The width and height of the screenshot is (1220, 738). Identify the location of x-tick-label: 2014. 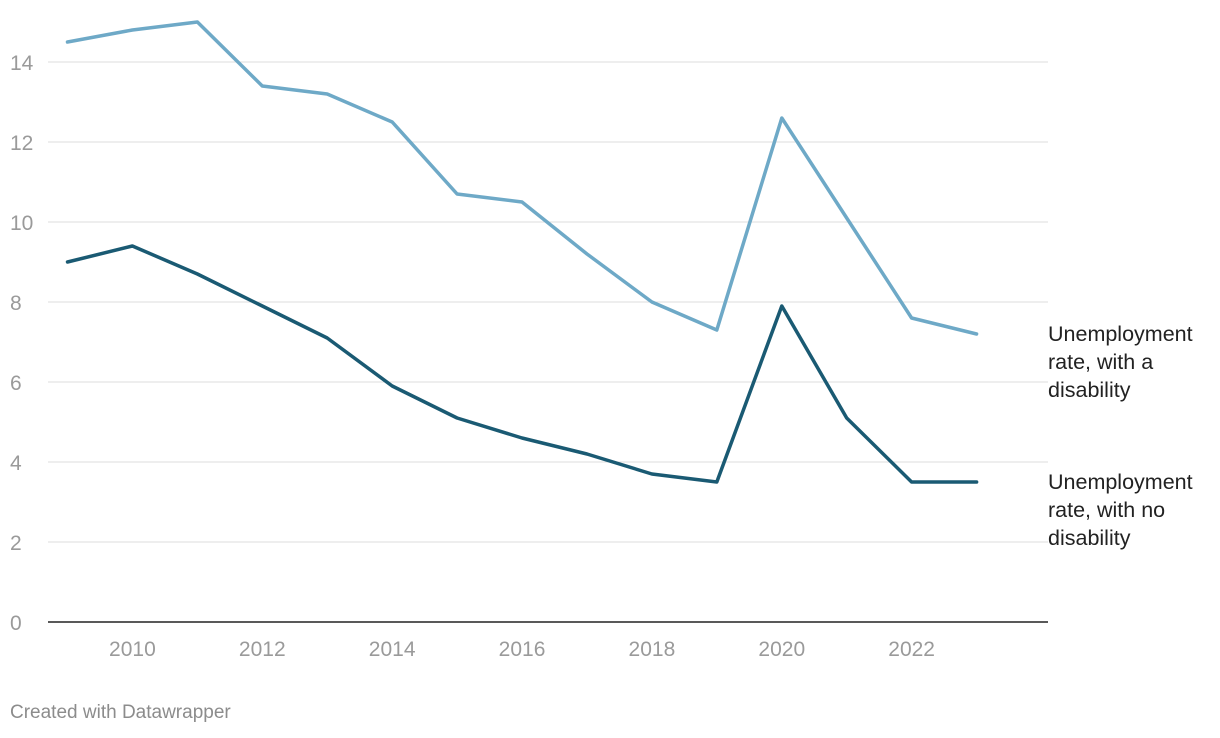
(392, 649).